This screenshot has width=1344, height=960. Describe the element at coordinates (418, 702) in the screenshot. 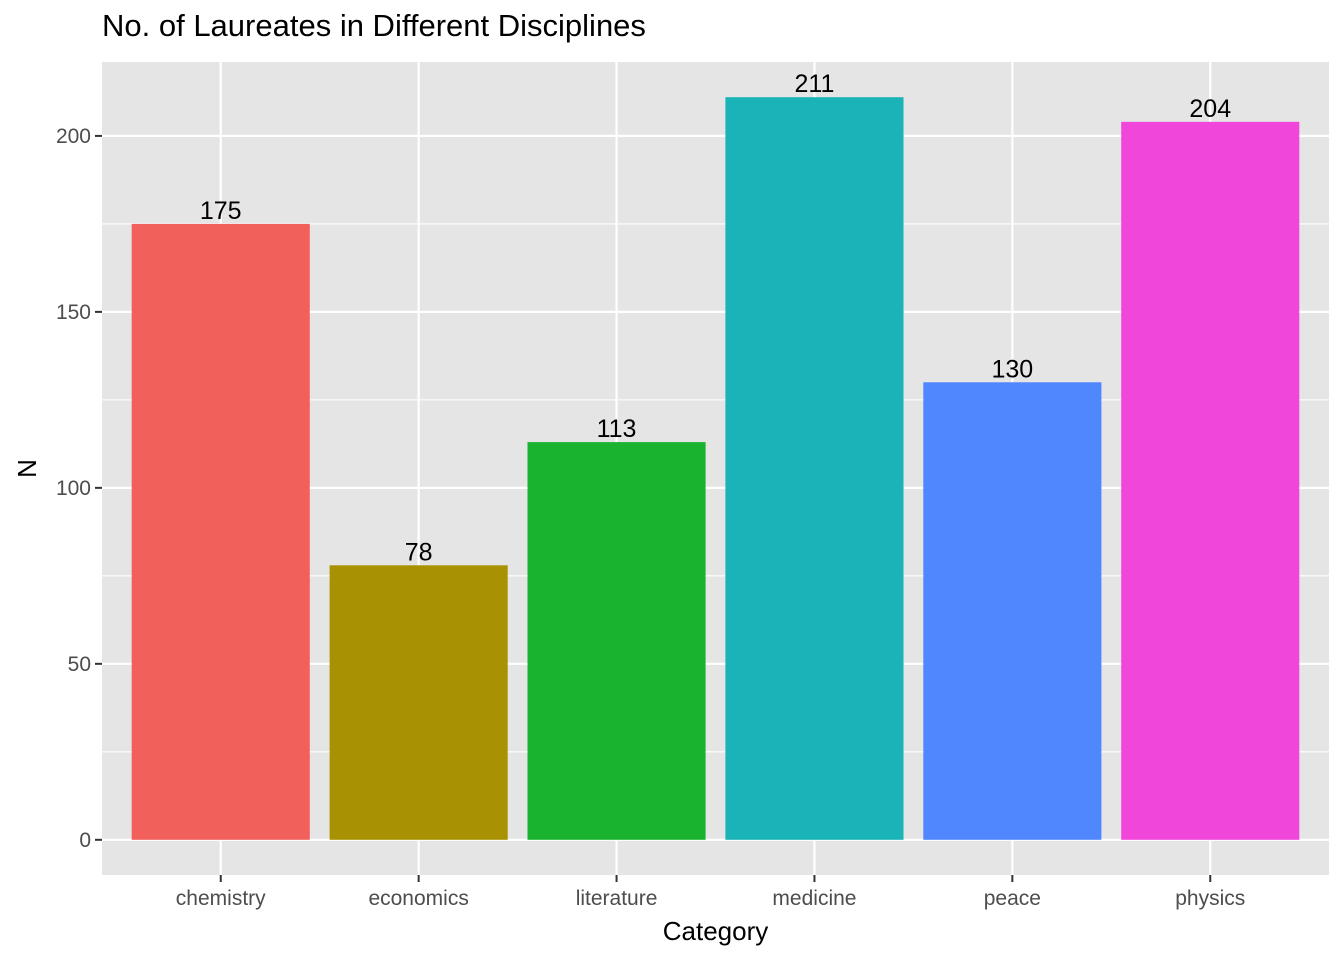

I see `bar-economics` at that location.